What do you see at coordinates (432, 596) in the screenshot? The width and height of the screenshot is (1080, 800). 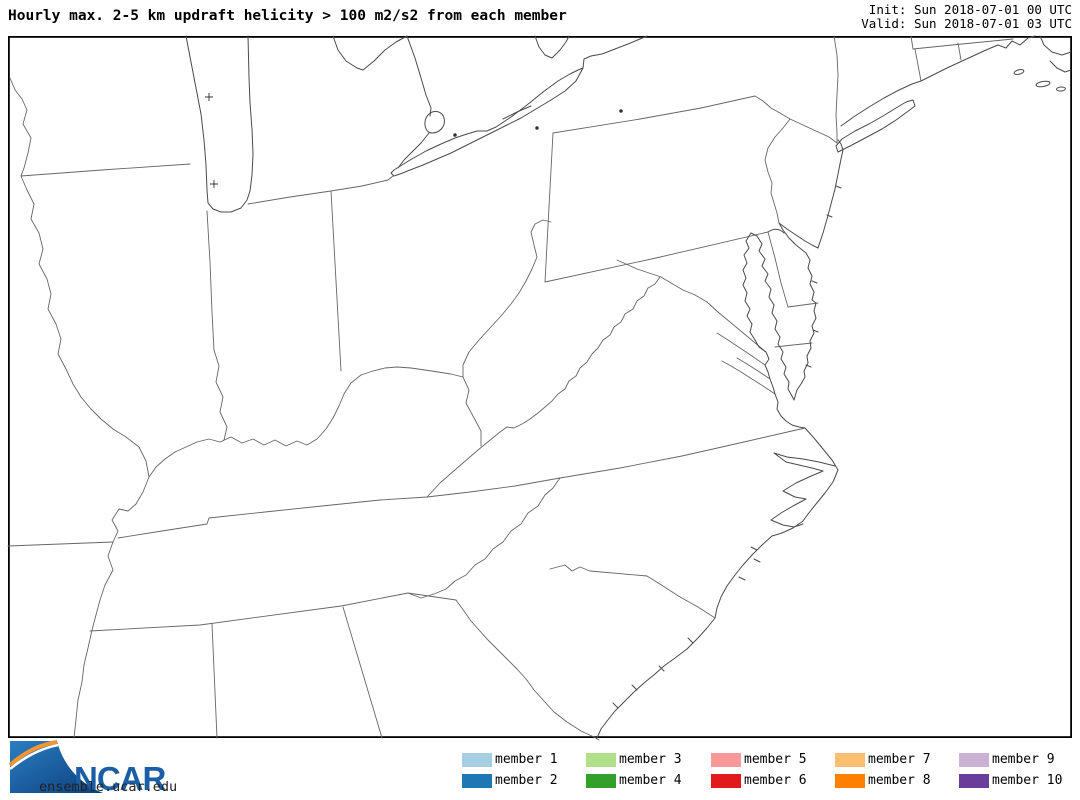 I see `border-nc-ga` at bounding box center [432, 596].